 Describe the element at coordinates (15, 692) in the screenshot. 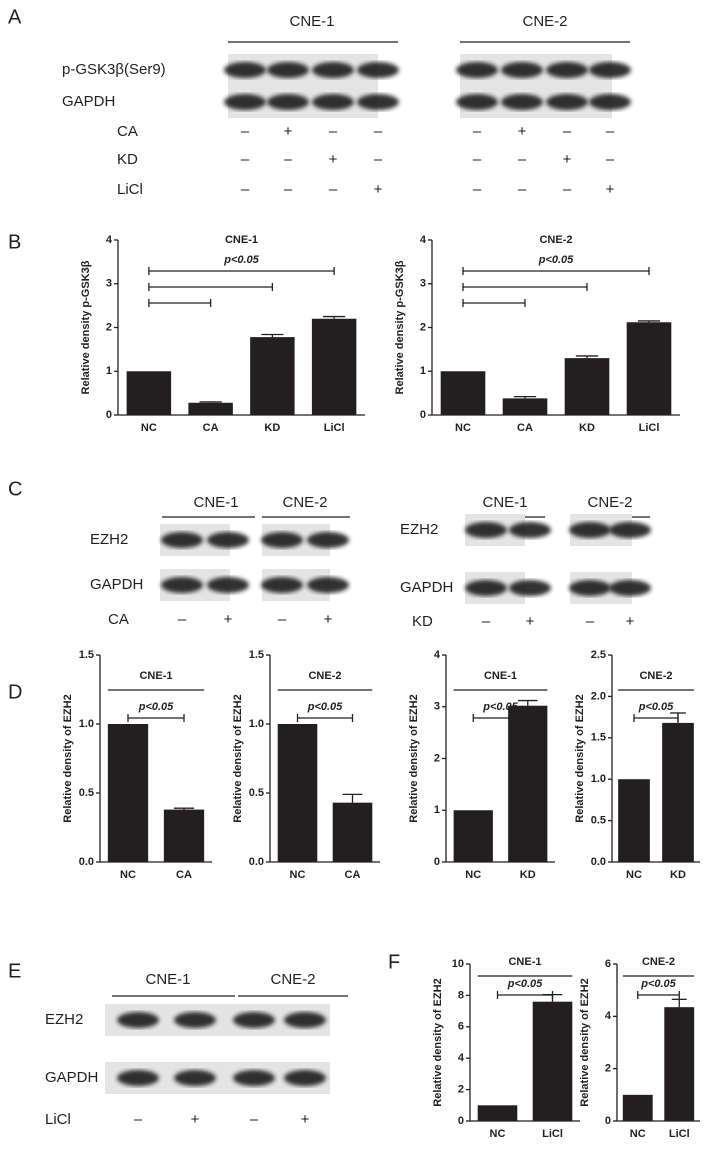

I see `panel-label: D` at that location.